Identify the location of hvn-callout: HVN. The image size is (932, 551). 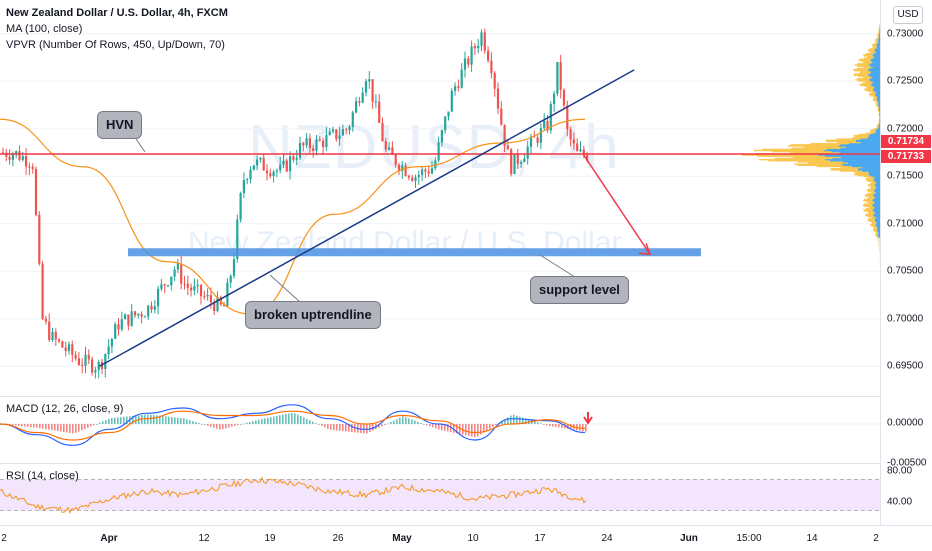
(119, 125).